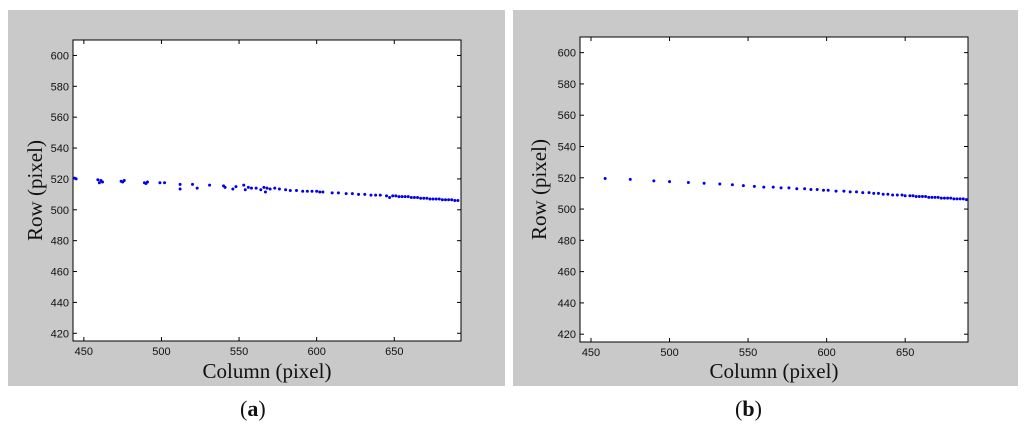  Describe the element at coordinates (84, 352) in the screenshot. I see `panel-a-xtick-label: 450` at that location.